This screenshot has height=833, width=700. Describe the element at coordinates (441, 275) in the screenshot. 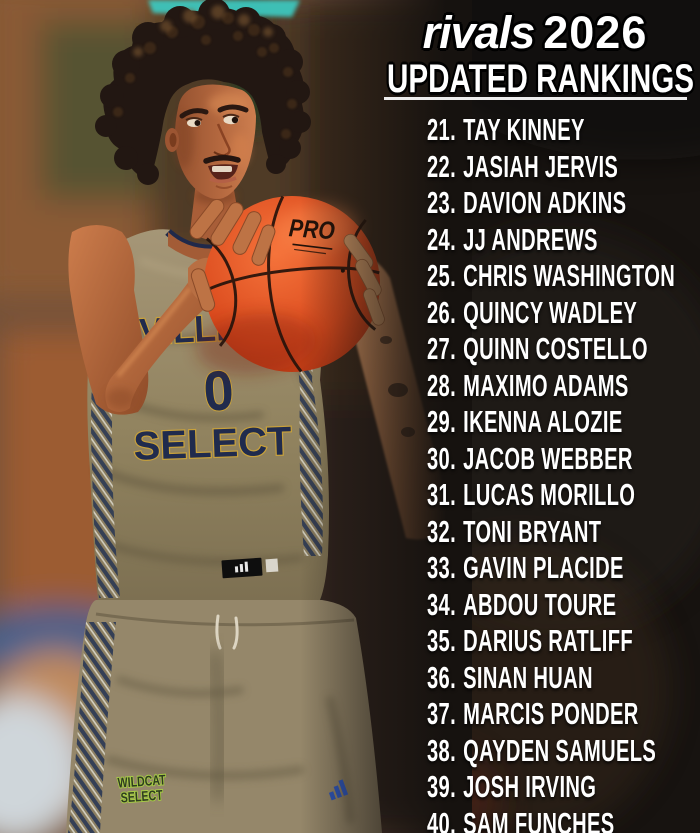

I see `rank-number: 25.` at that location.